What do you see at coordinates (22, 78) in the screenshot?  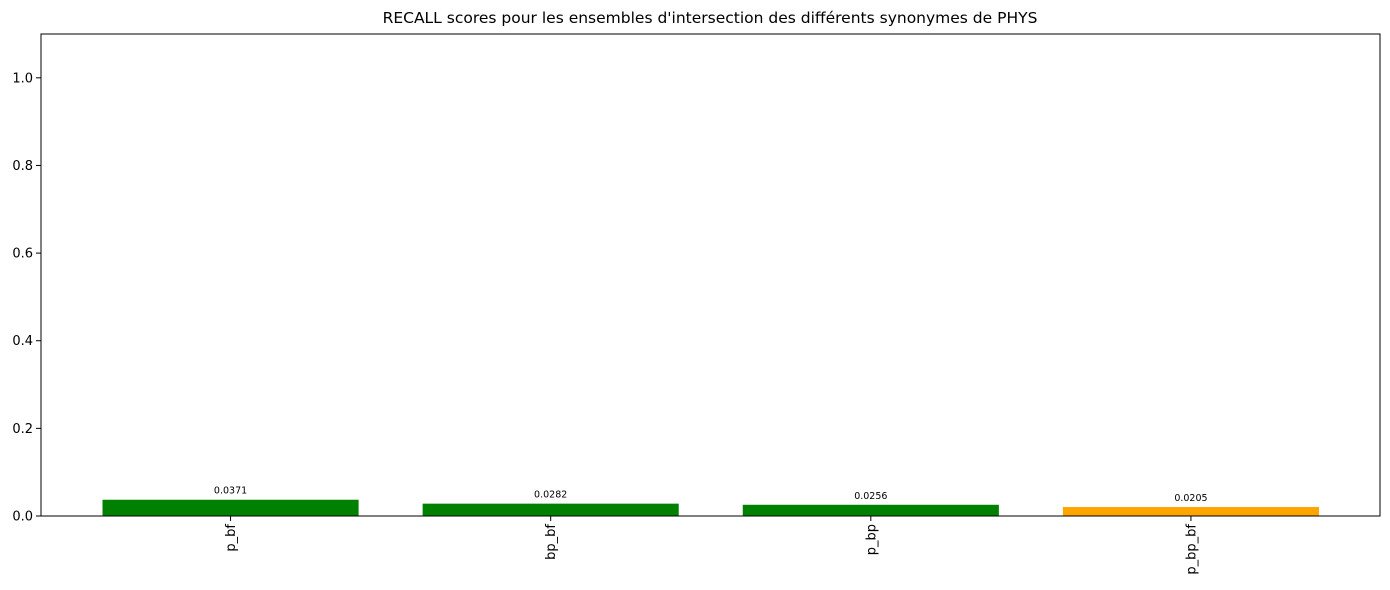 I see `y-tick-label: 1.0` at bounding box center [22, 78].